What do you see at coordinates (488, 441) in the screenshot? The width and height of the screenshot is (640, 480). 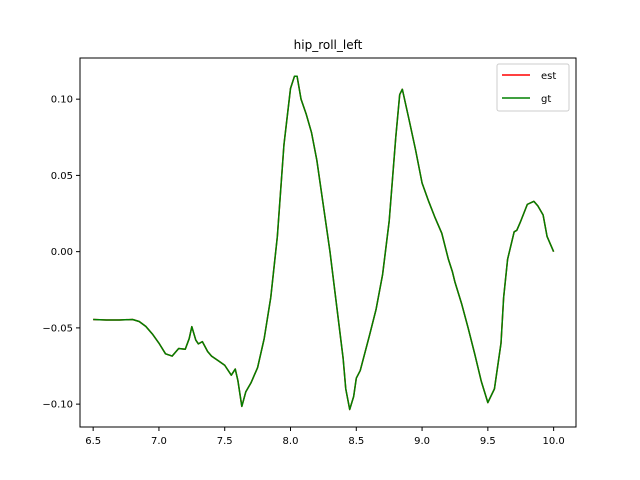 I see `x-tick-label: 9.5` at bounding box center [488, 441].